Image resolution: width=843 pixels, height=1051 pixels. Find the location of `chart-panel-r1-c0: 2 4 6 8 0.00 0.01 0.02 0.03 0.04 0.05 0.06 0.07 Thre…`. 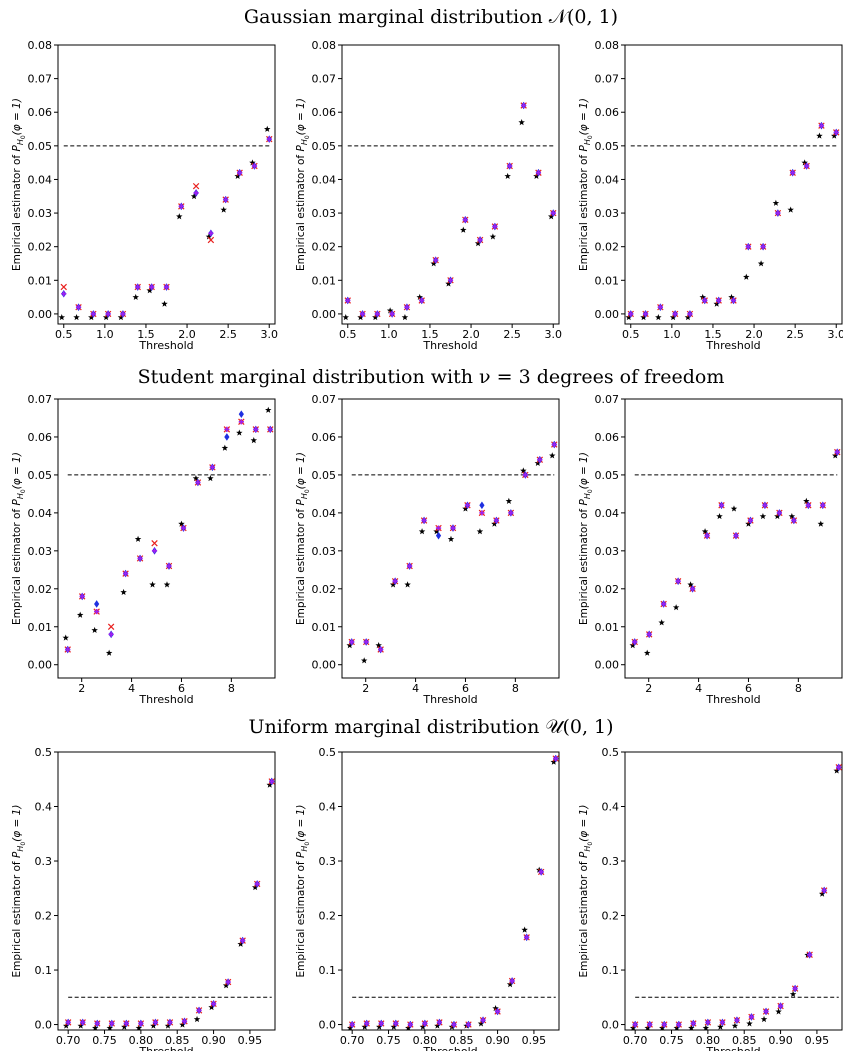

chart-panel-r1-c0: 2 4 6 8 0.00 0.01 0.02 0.03 0.04 0.05 0.06 0.07 Thre… is located at coordinates (143, 549).